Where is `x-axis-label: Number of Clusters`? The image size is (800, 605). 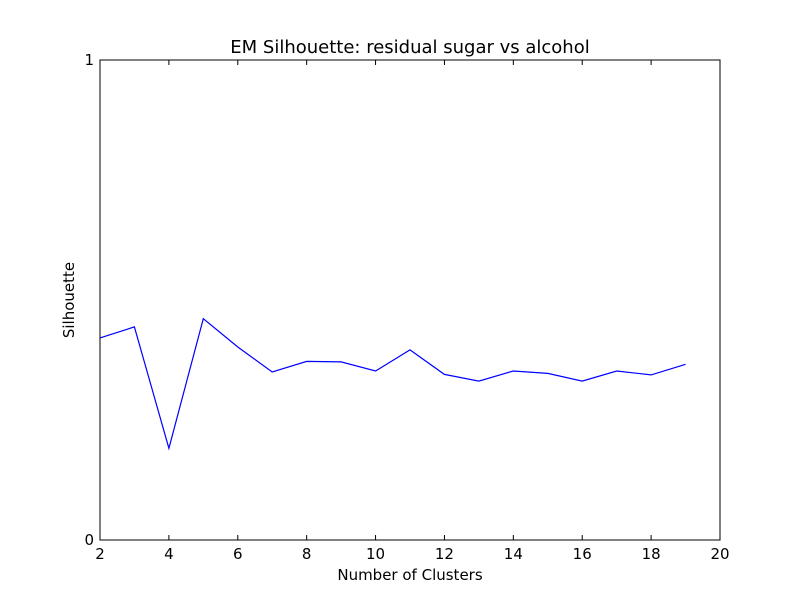 x-axis-label: Number of Clusters is located at coordinates (409, 575).